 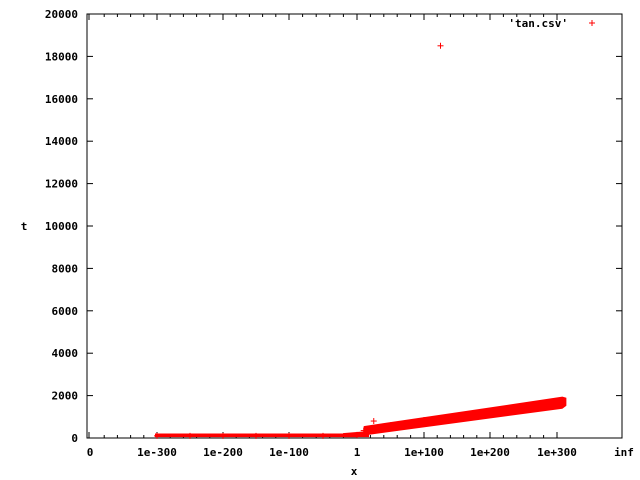 I want to click on legend-marker-plus, so click(x=592, y=23).